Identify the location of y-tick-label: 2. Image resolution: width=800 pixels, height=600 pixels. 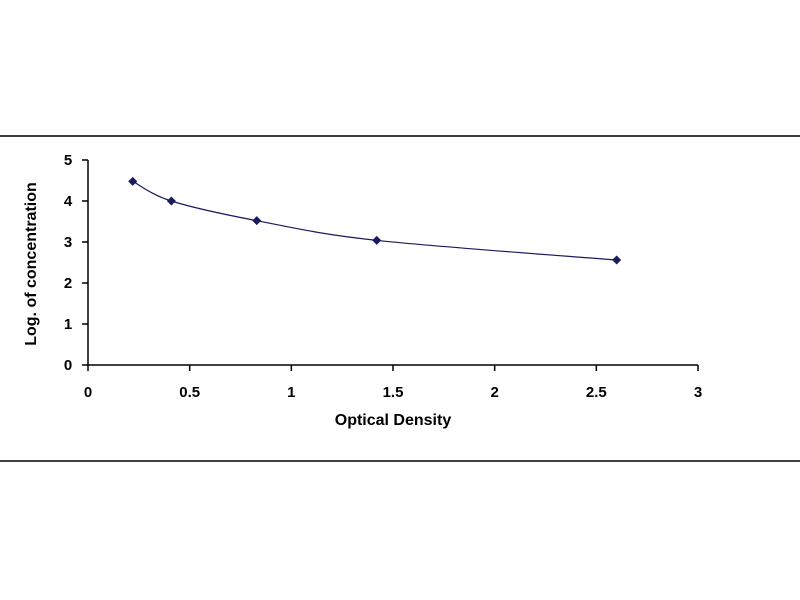
(68, 283).